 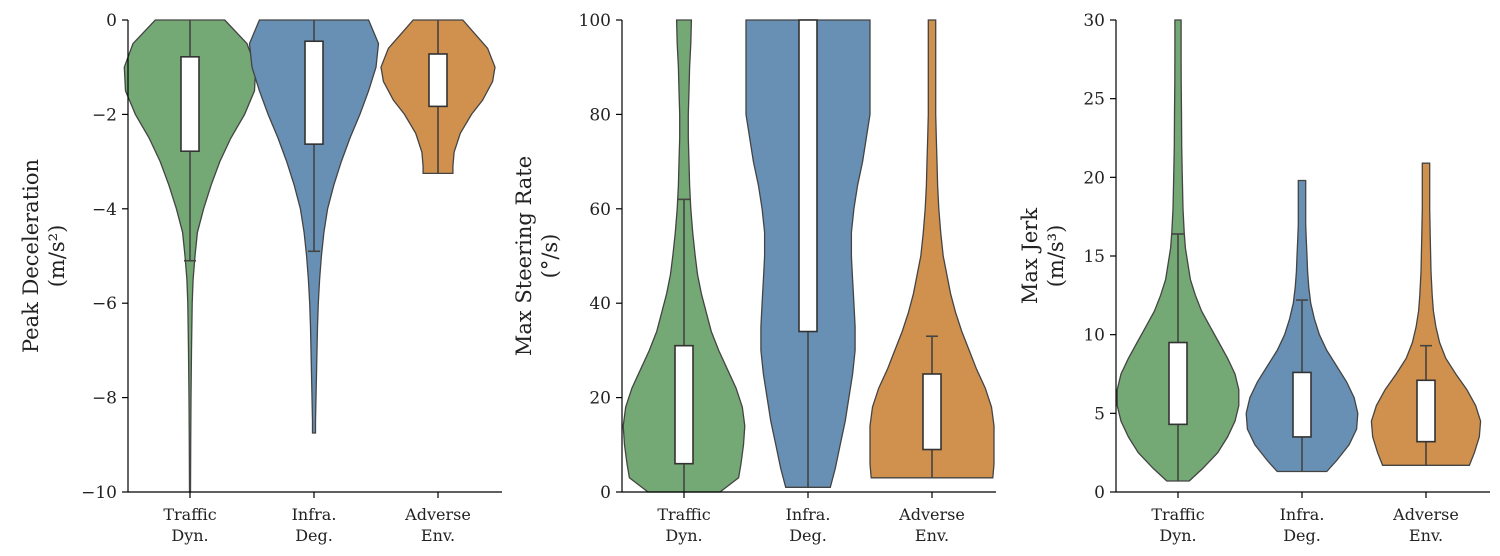 I want to click on y-tick-label: 25, so click(x=1094, y=100).